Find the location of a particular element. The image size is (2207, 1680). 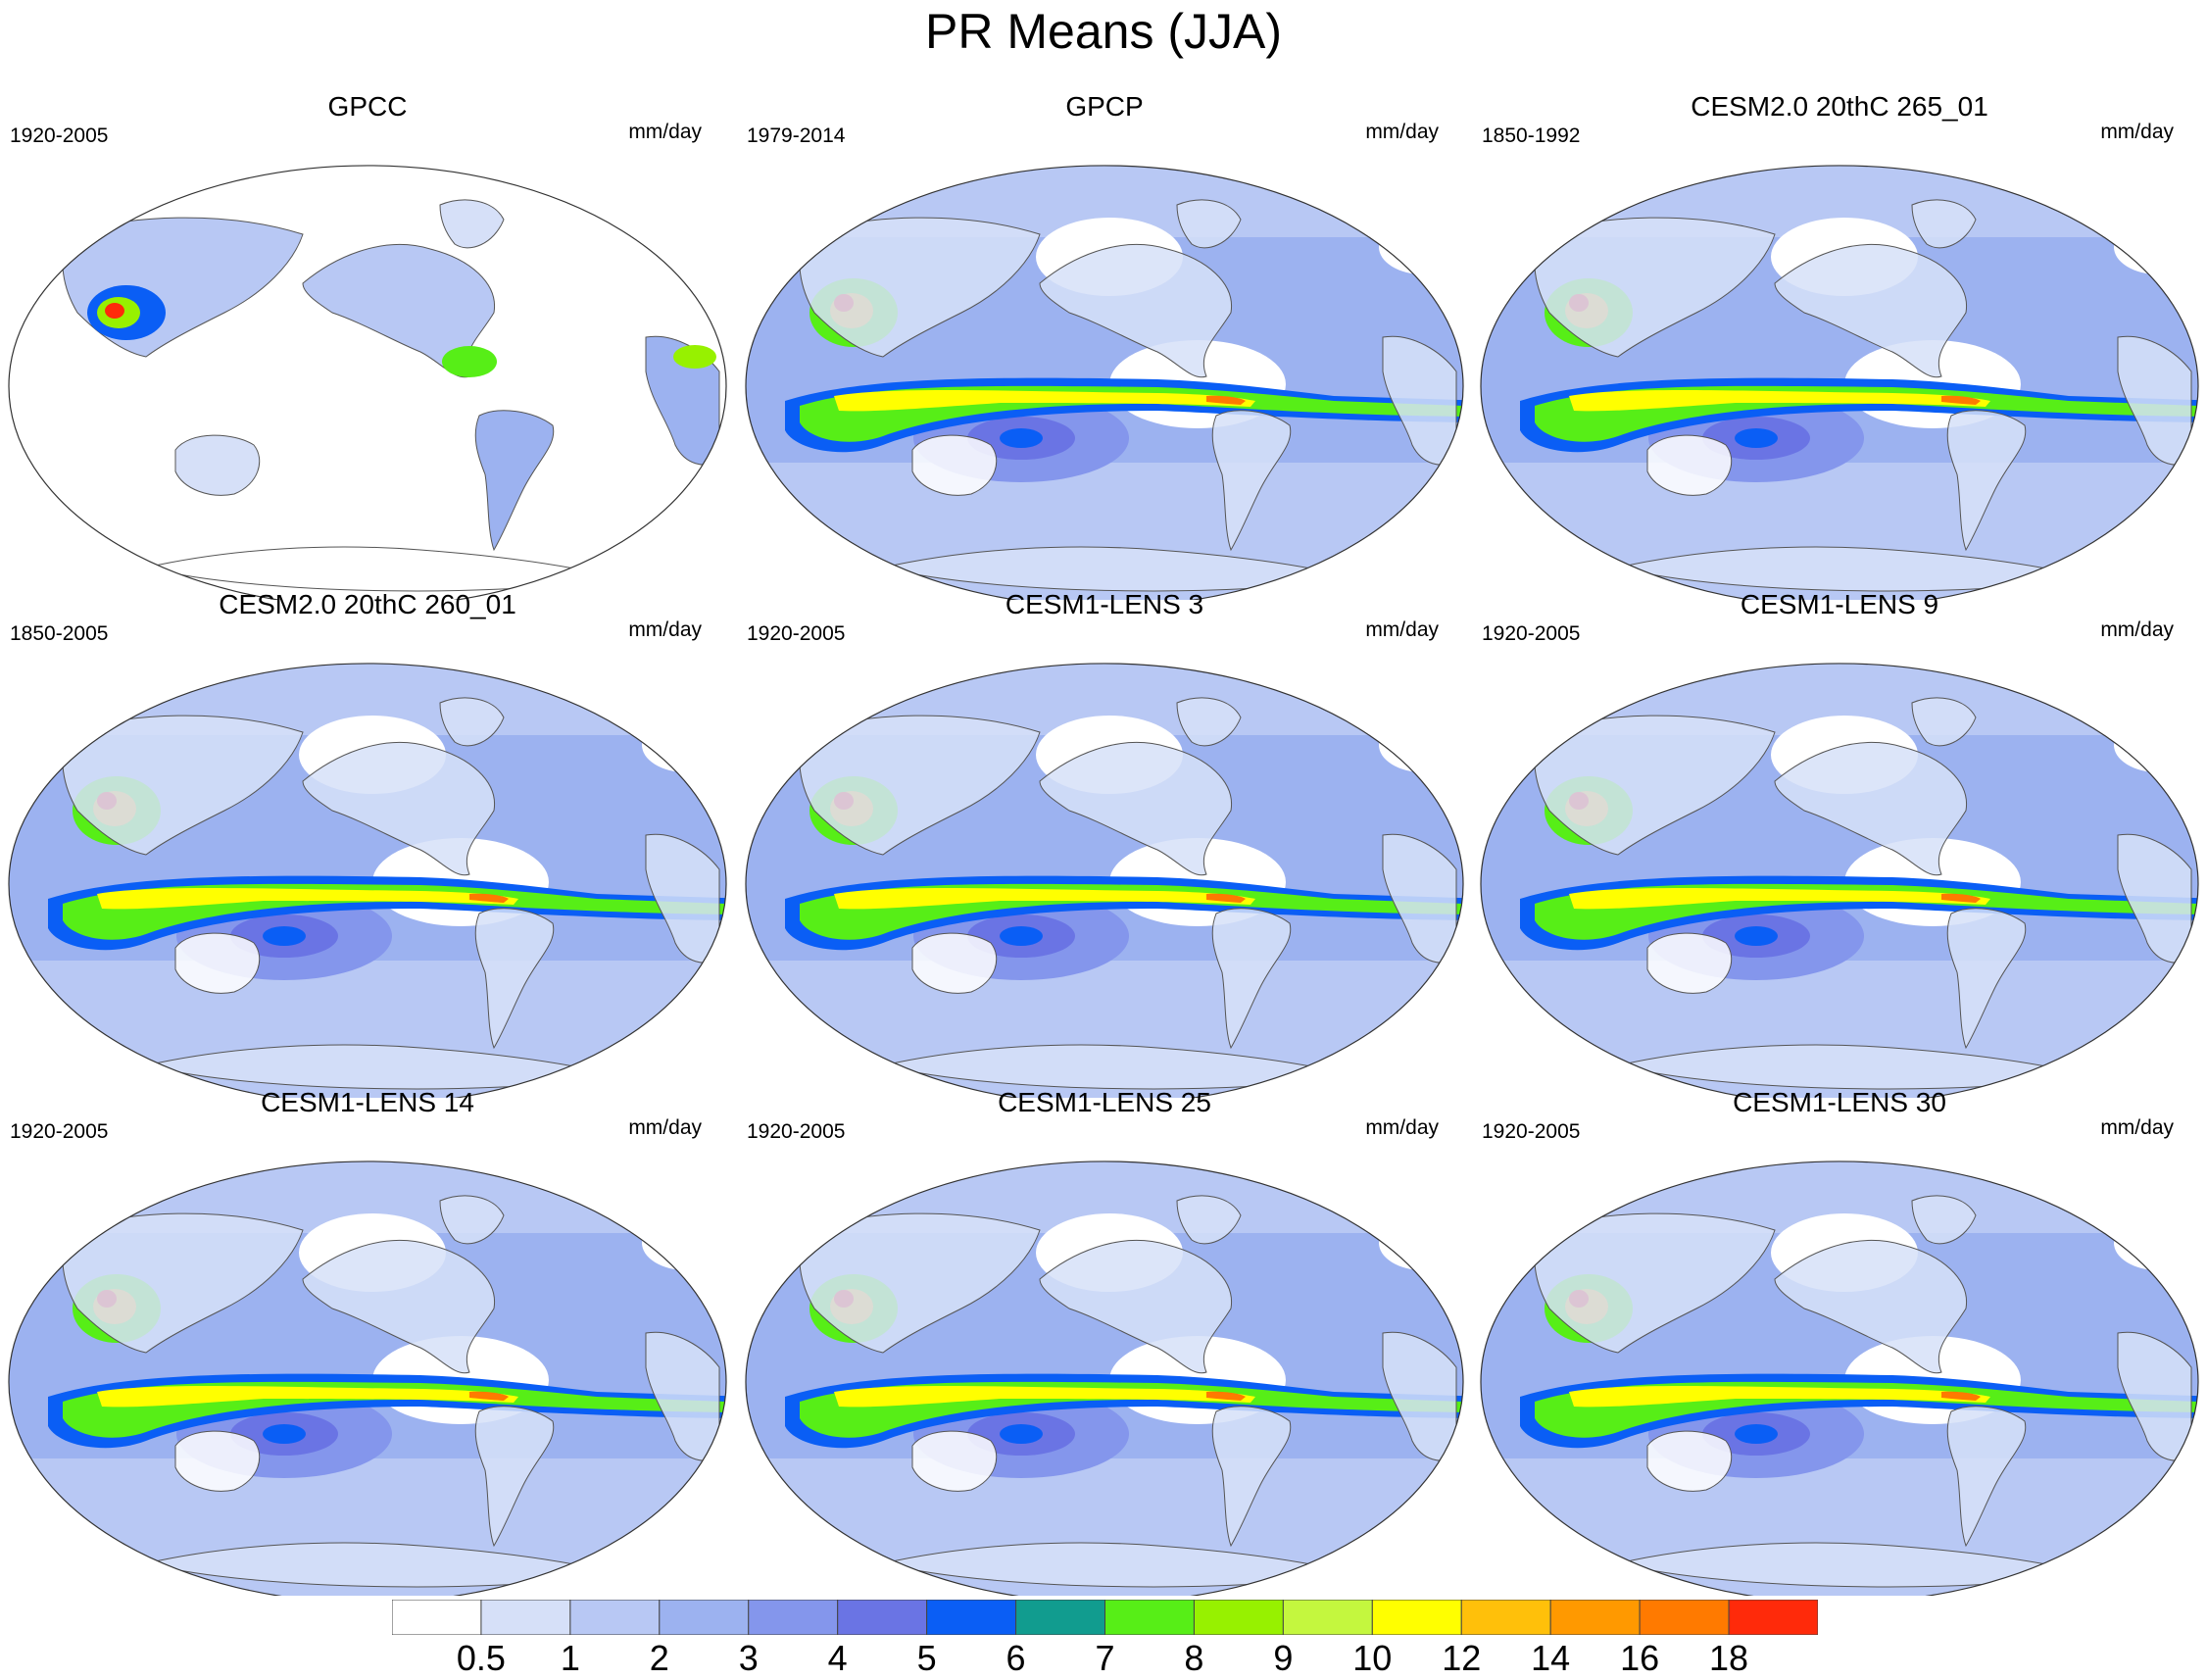

colorbar-level-label: 7 is located at coordinates (1105, 1658).